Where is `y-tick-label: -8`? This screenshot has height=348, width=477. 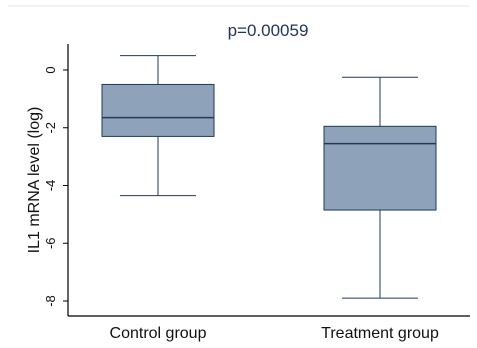 y-tick-label: -8 is located at coordinates (50, 301).